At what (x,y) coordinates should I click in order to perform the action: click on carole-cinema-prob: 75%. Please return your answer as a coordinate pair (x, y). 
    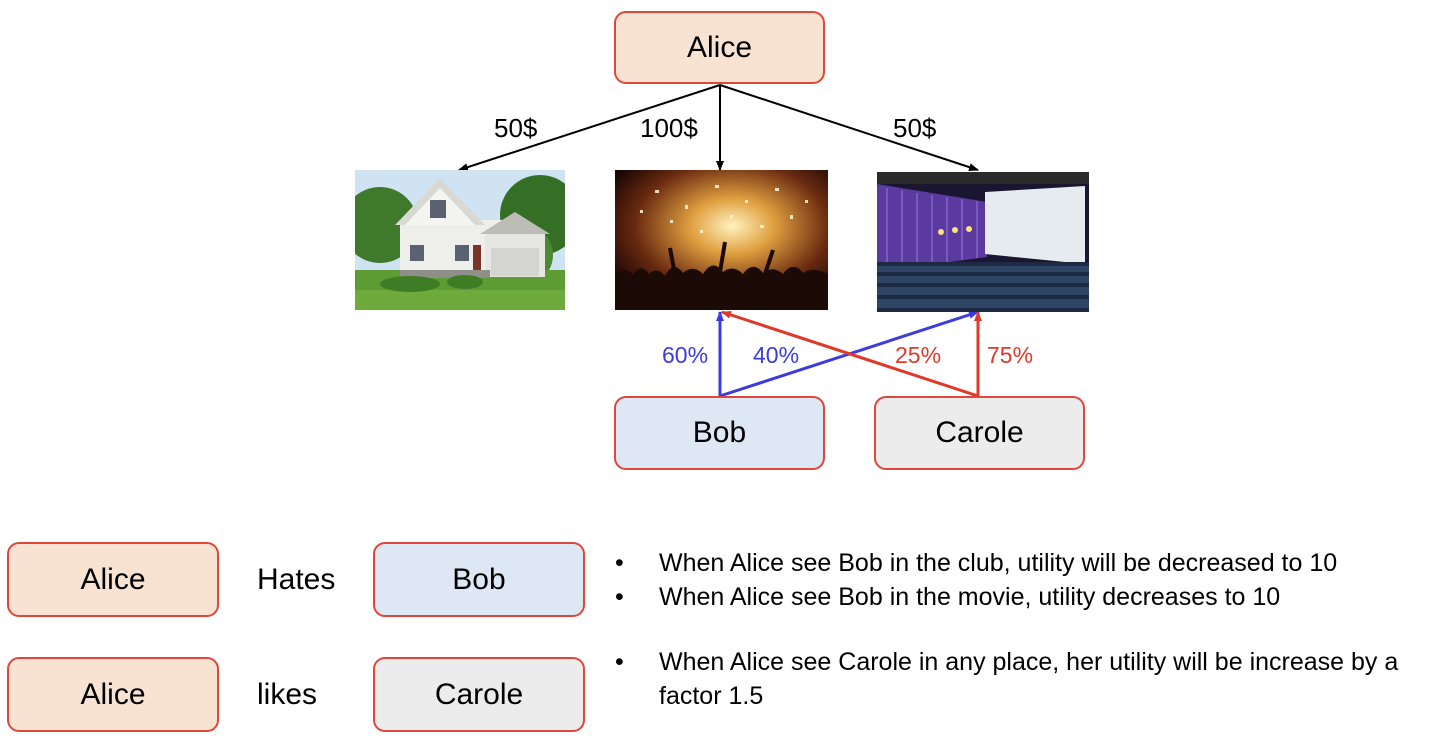
    Looking at the image, I should click on (1010, 355).